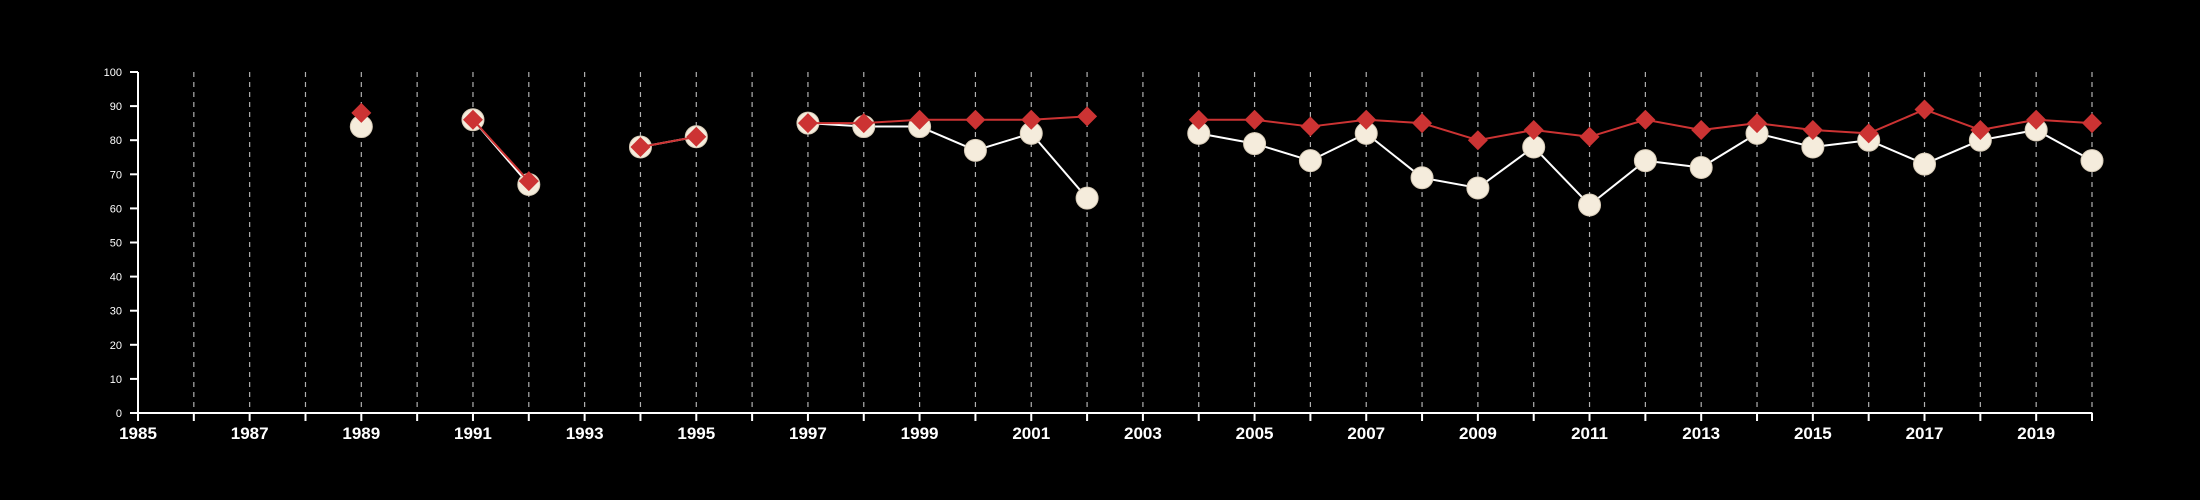  I want to click on series-0-point-2002, so click(1087, 198).